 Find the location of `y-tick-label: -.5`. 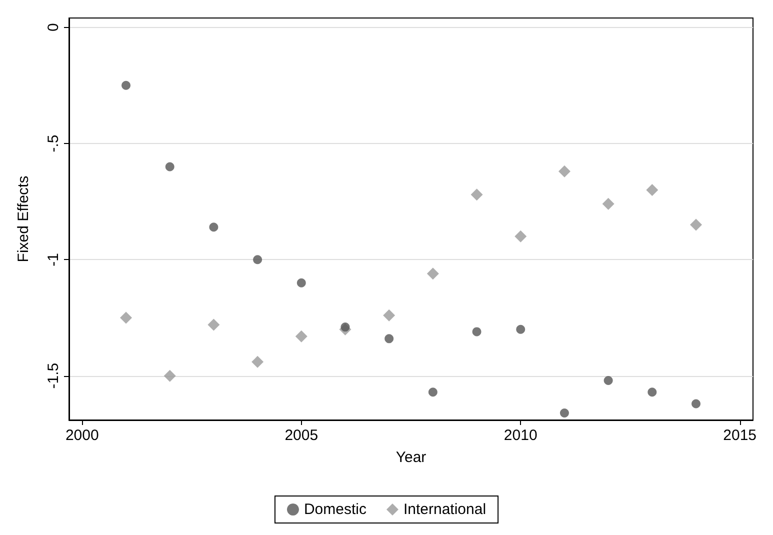

y-tick-label: -.5 is located at coordinates (53, 143).